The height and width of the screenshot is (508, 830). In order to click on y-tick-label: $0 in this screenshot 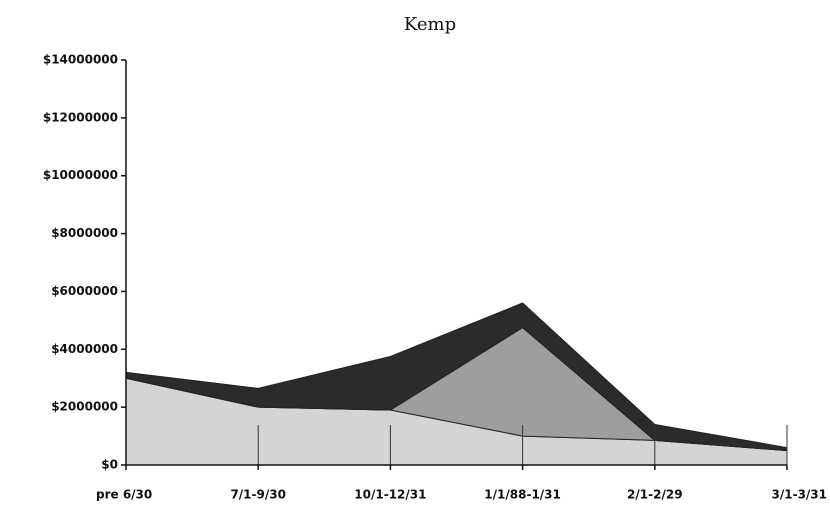, I will do `click(109, 465)`.